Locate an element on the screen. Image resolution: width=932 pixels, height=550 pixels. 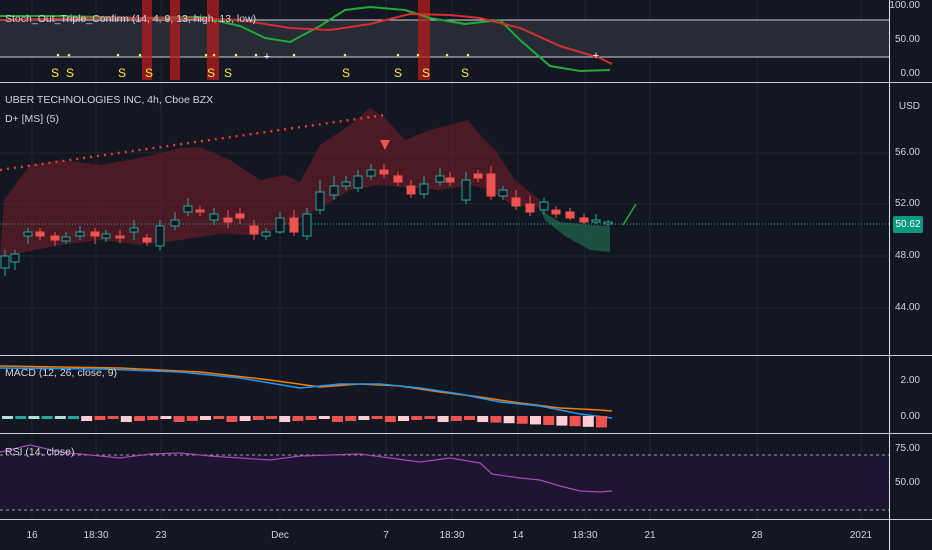
stoch-cross-marker: + is located at coordinates (267, 57).